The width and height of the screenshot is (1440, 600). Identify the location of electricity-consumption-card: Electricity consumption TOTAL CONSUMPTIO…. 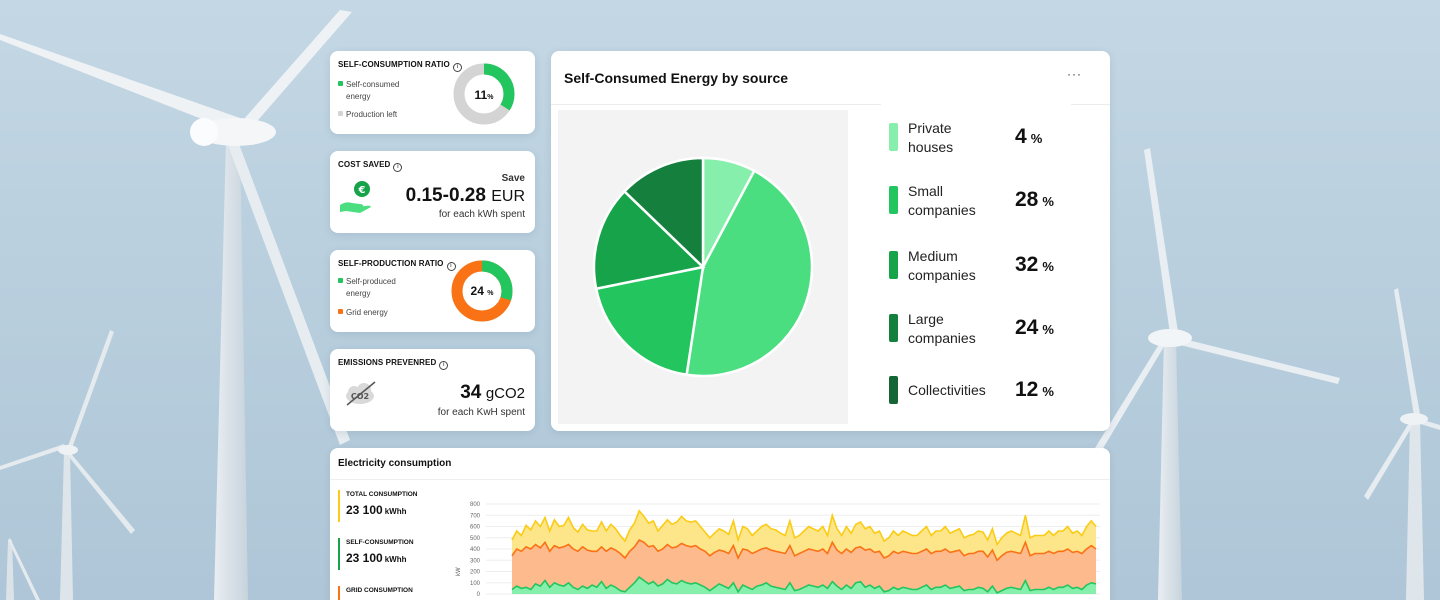
(720, 524).